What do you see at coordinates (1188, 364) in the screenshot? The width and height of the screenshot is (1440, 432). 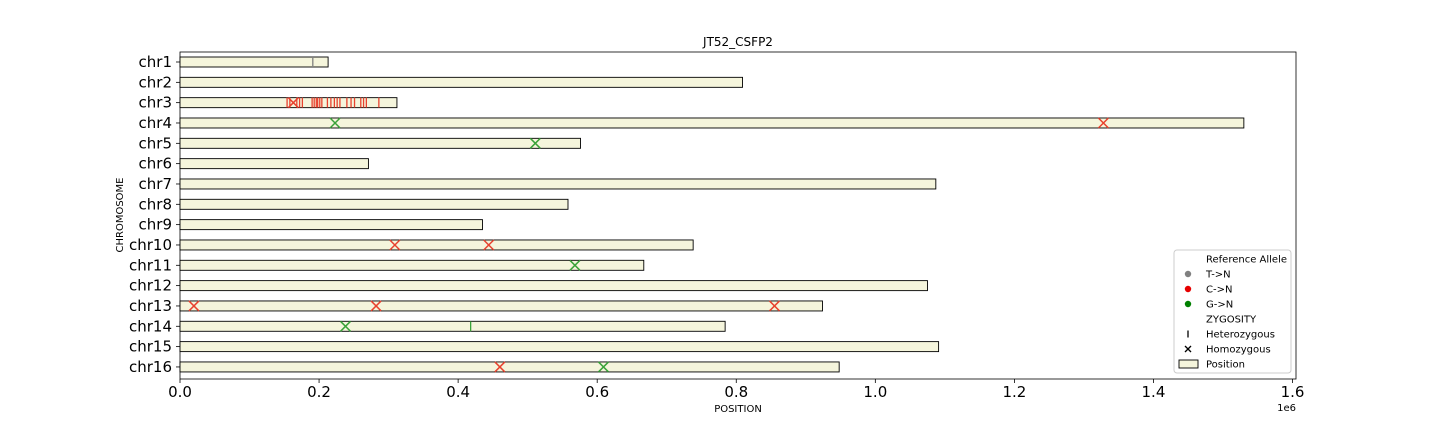 I see `legend-rect-marker` at bounding box center [1188, 364].